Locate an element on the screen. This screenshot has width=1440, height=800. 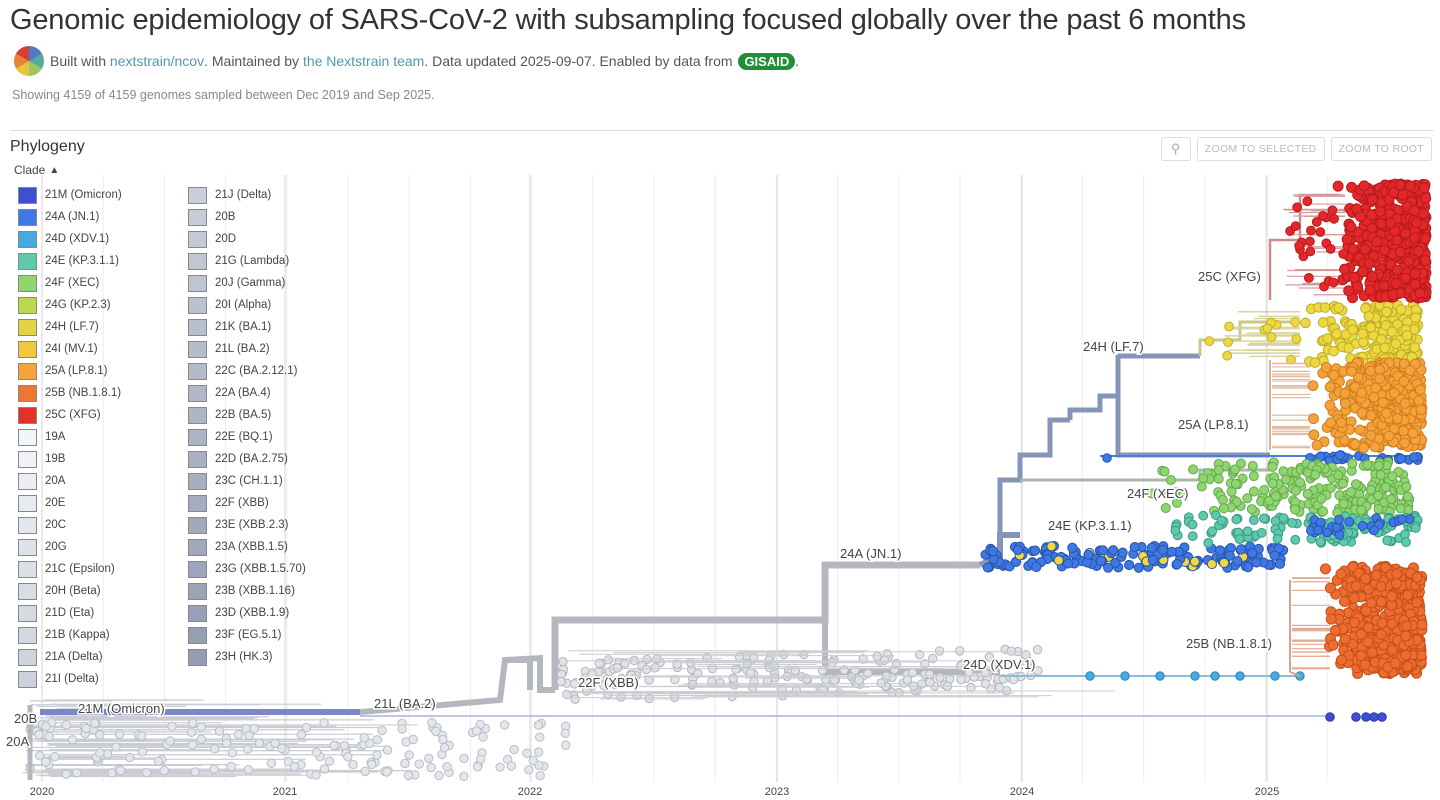
legend-item: 21K (BA.1) is located at coordinates (247, 327).